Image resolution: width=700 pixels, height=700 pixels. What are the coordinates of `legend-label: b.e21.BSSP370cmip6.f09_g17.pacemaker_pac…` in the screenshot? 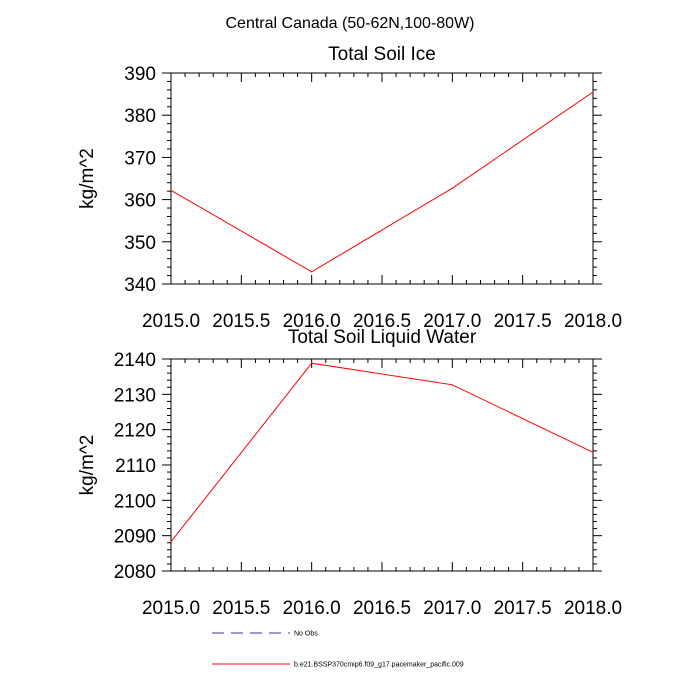 It's located at (379, 665).